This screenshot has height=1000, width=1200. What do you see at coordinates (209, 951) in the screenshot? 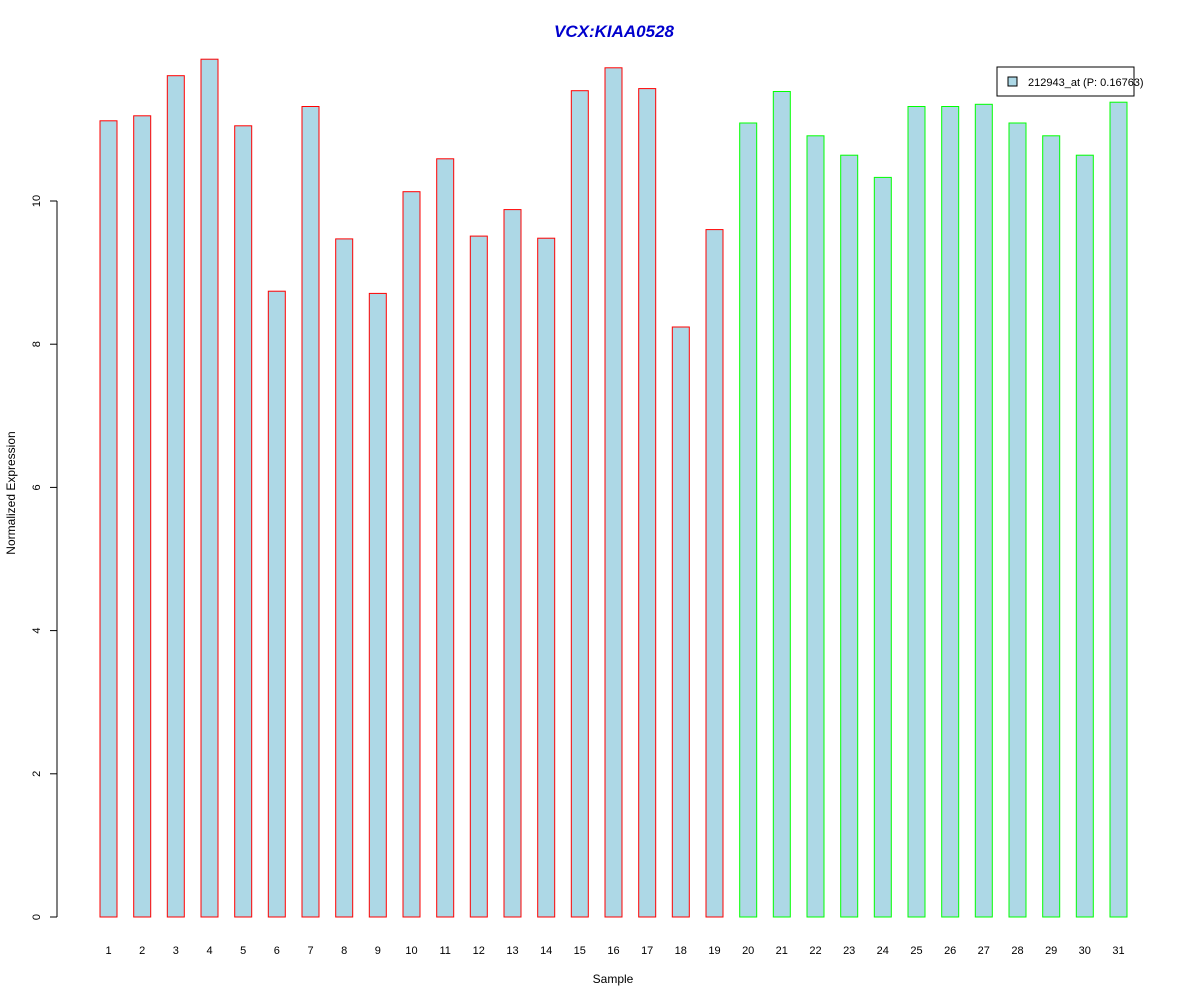
I see `x-tick-label: 4` at bounding box center [209, 951].